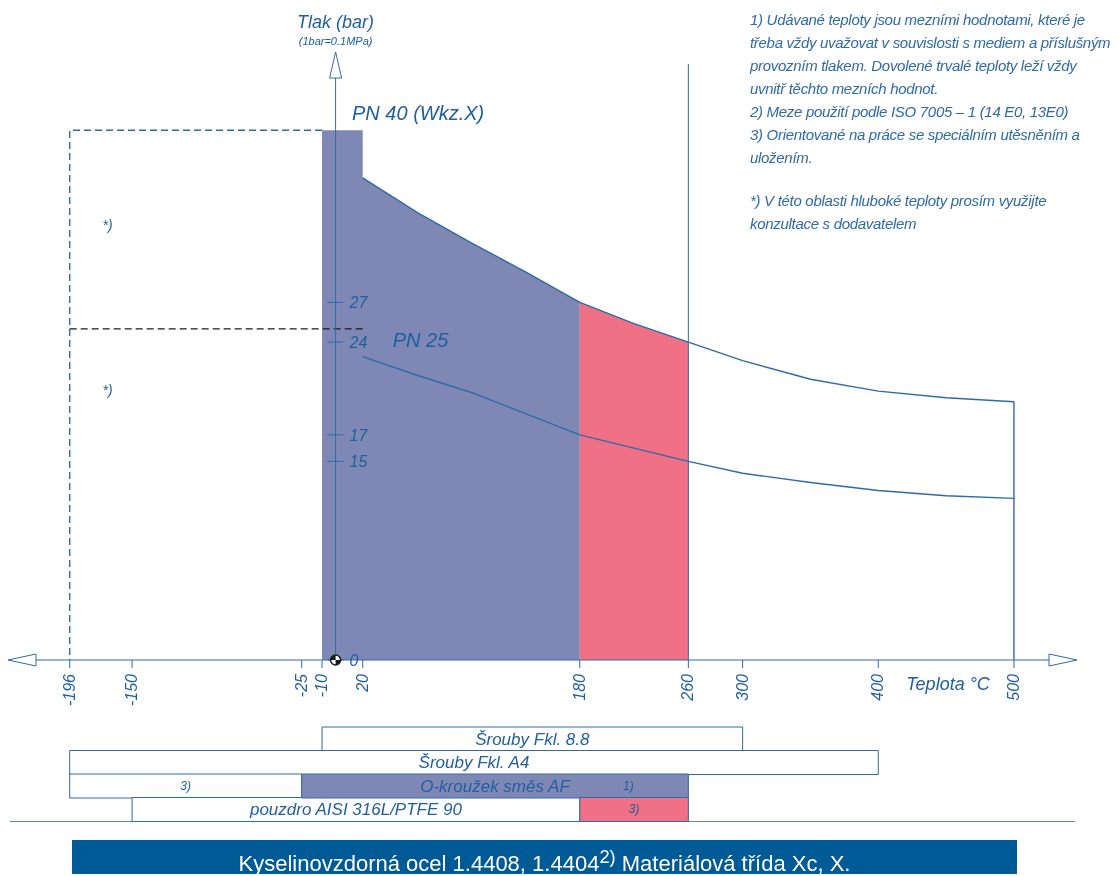 This screenshot has height=876, width=1119. Describe the element at coordinates (358, 462) in the screenshot. I see `y-tick-label: 15` at that location.